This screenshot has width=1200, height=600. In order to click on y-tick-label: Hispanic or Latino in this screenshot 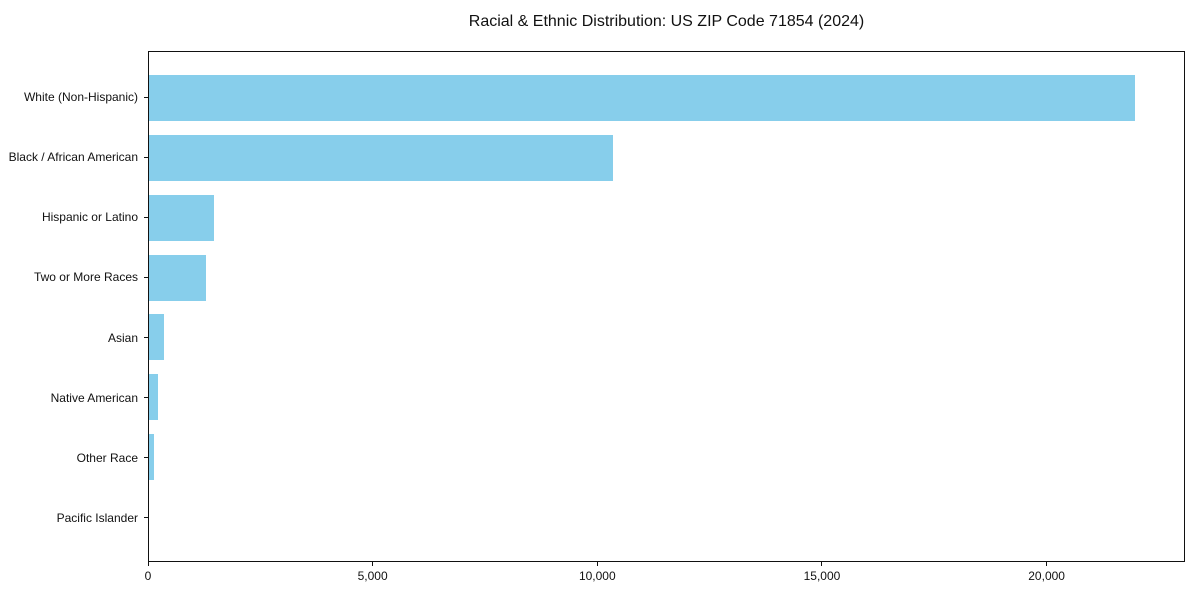, I will do `click(89, 217)`.